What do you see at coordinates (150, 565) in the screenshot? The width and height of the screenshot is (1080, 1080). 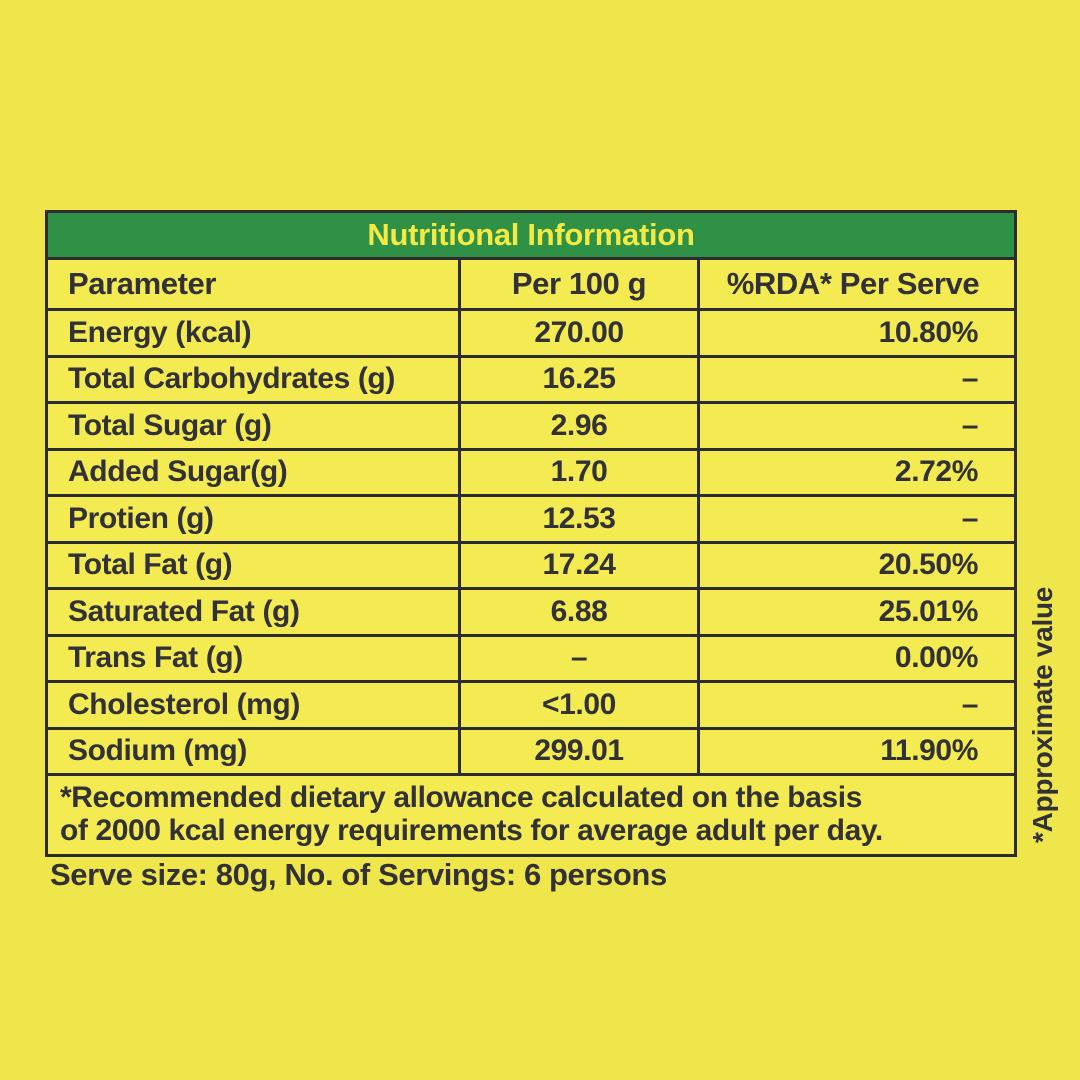 I see `parameter-cell: Total Fat (g)` at bounding box center [150, 565].